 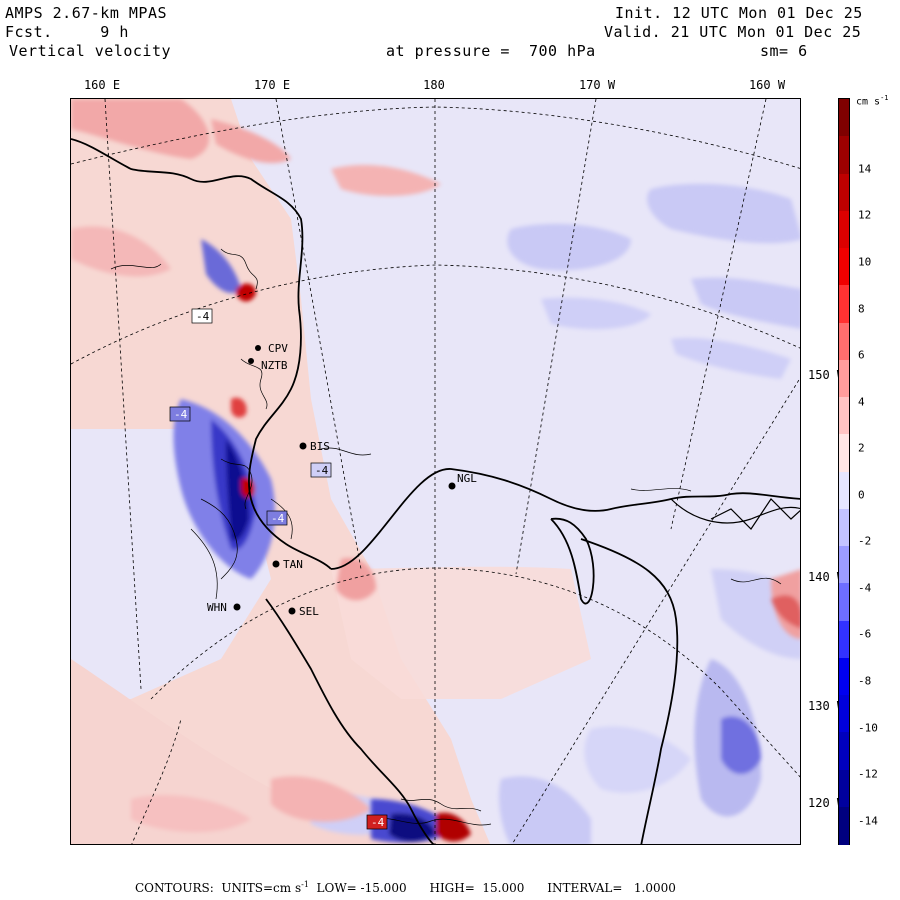 I want to click on colorbar-tick-label: 8, so click(x=861, y=309).